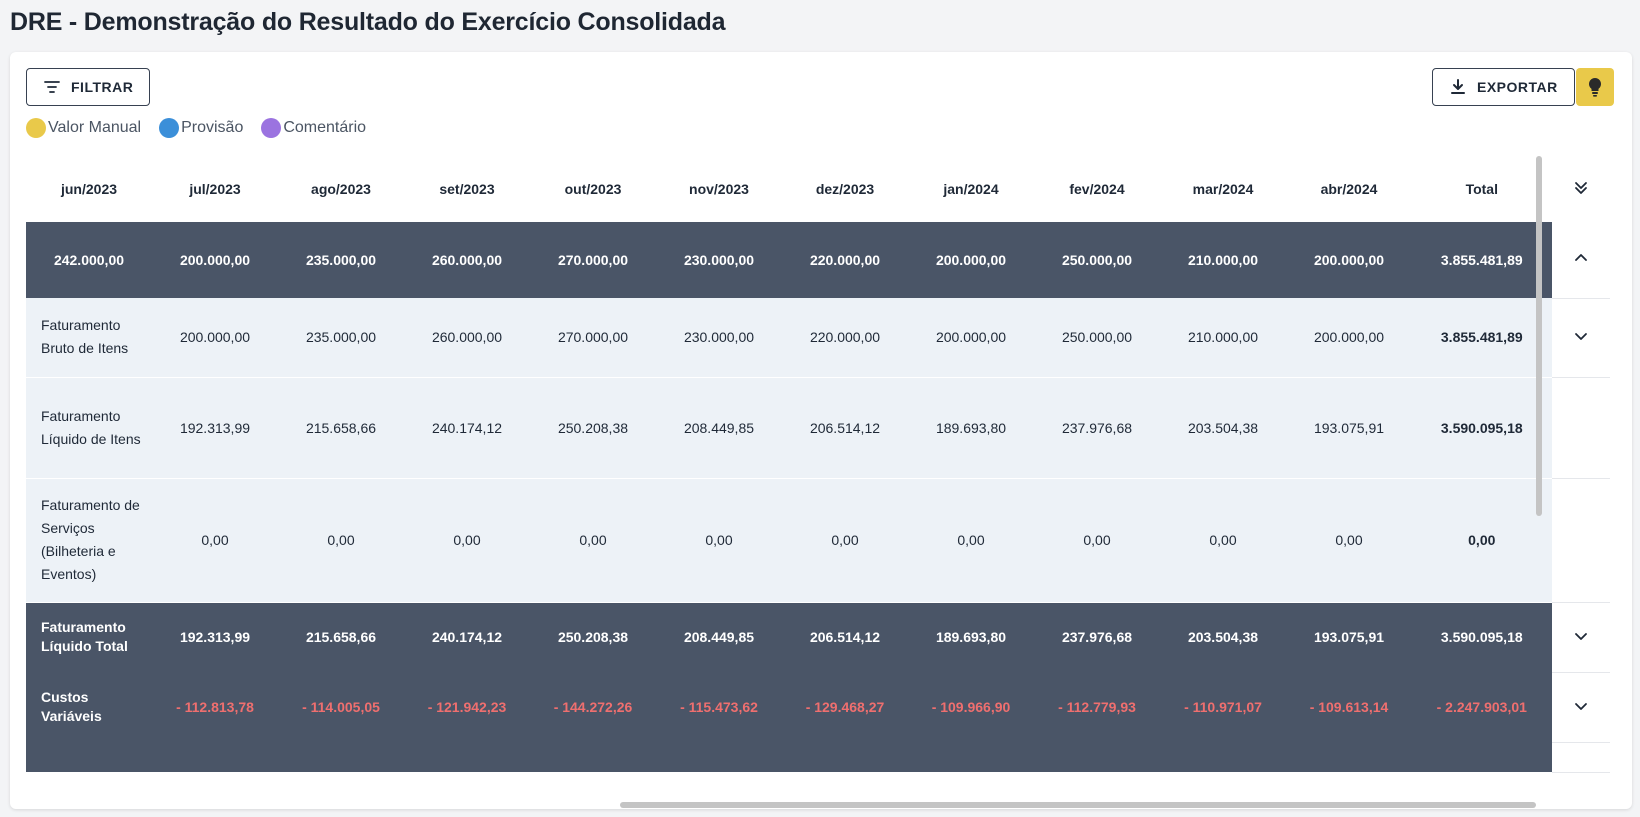 This screenshot has height=817, width=1640. What do you see at coordinates (1078, 805) in the screenshot?
I see `horizontal-scrollbar` at bounding box center [1078, 805].